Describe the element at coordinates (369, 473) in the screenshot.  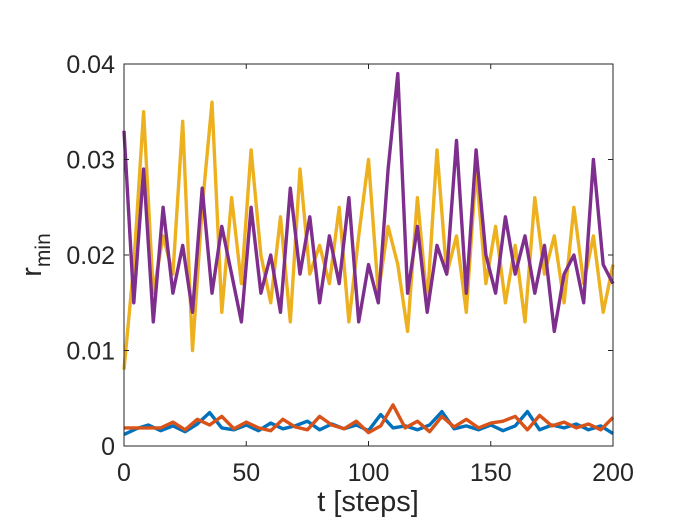
I see `x-tick-label: 100` at that location.